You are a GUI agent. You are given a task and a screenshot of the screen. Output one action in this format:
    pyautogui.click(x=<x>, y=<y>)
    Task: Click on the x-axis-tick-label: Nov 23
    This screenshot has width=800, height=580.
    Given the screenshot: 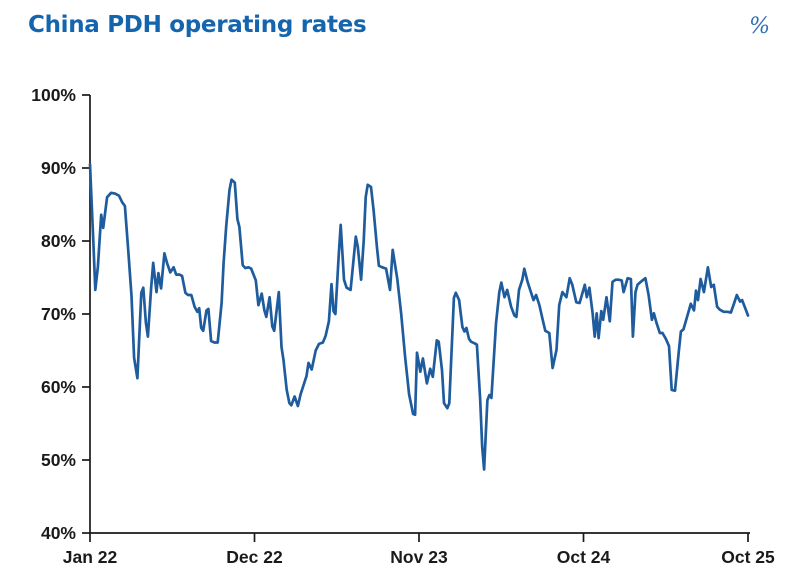 What is the action you would take?
    pyautogui.click(x=419, y=557)
    